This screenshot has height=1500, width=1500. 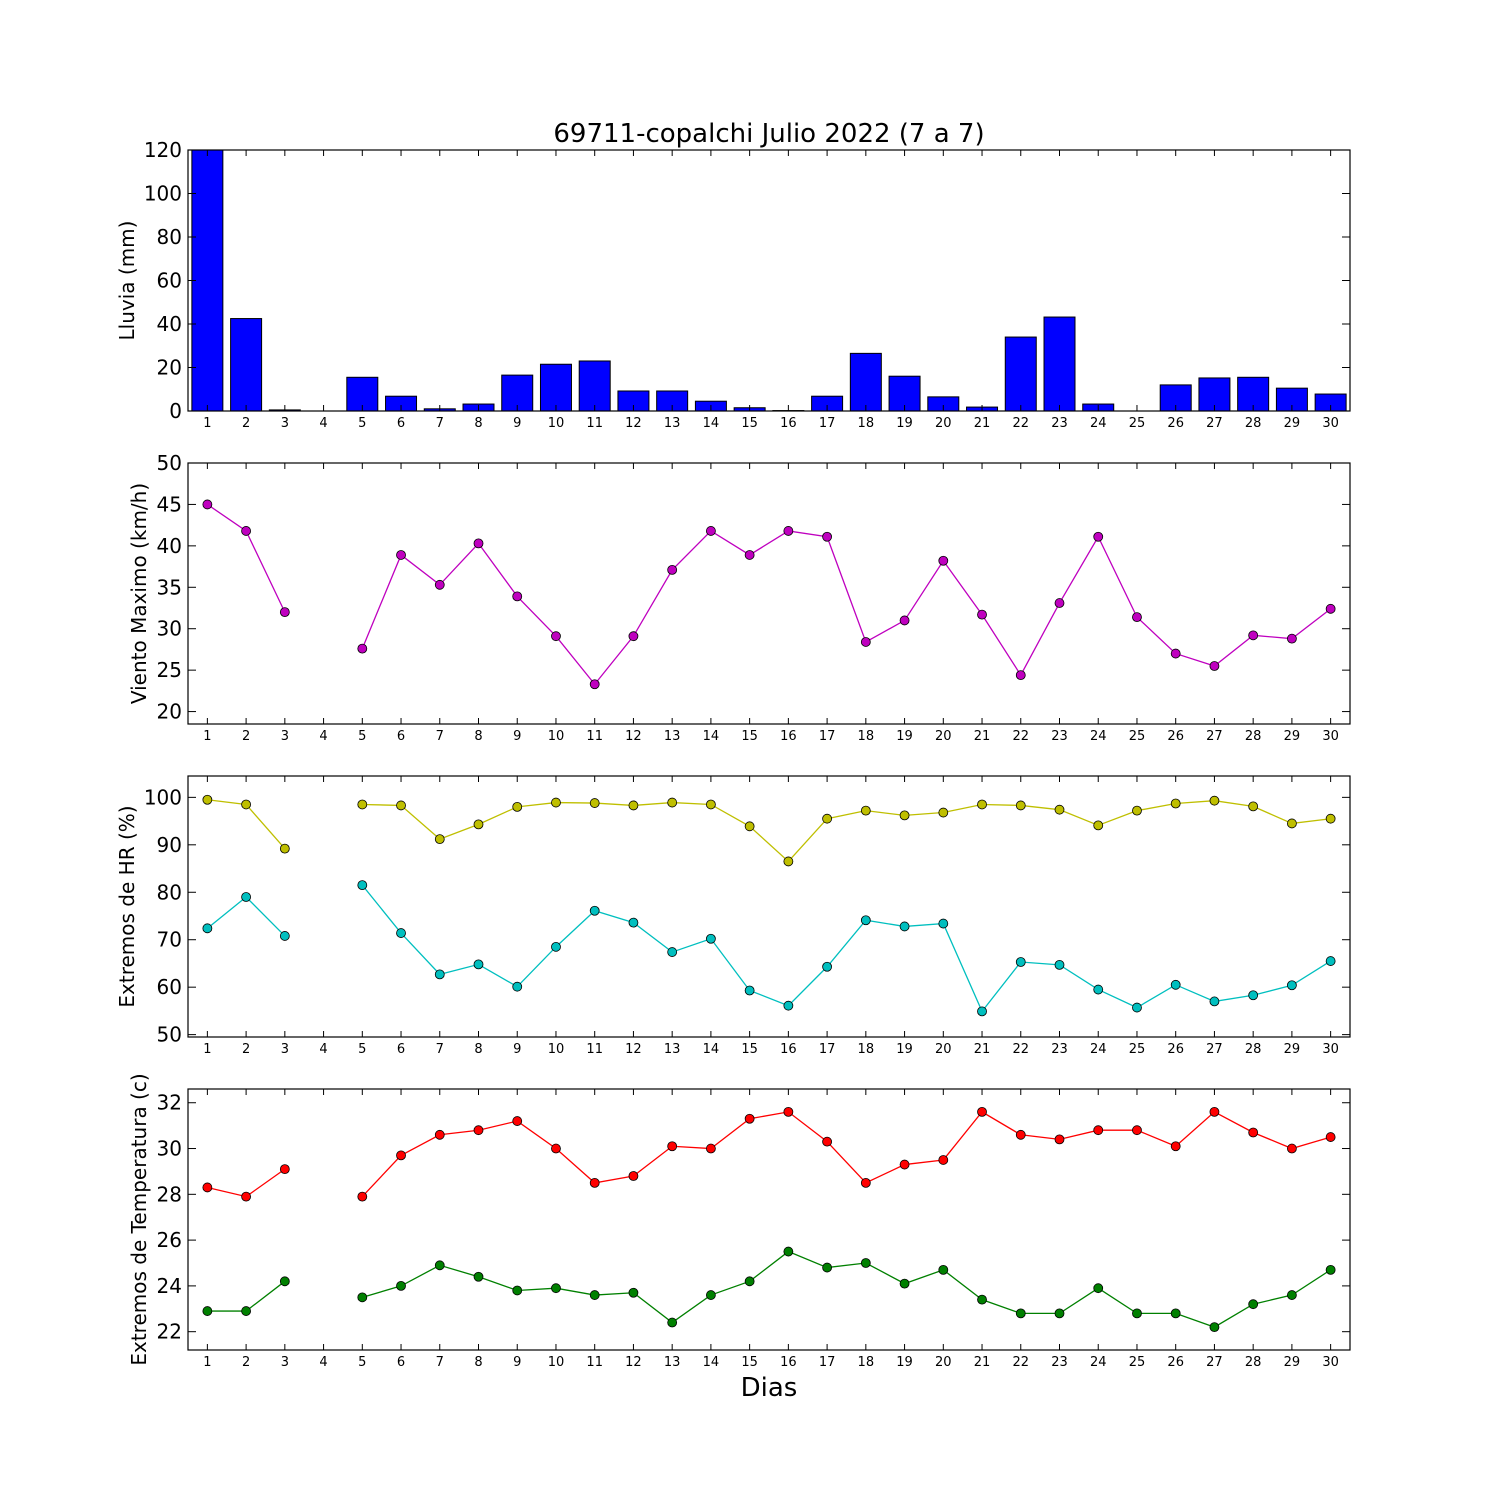 I want to click on x-tick-label-3: 3, so click(x=285, y=1362).